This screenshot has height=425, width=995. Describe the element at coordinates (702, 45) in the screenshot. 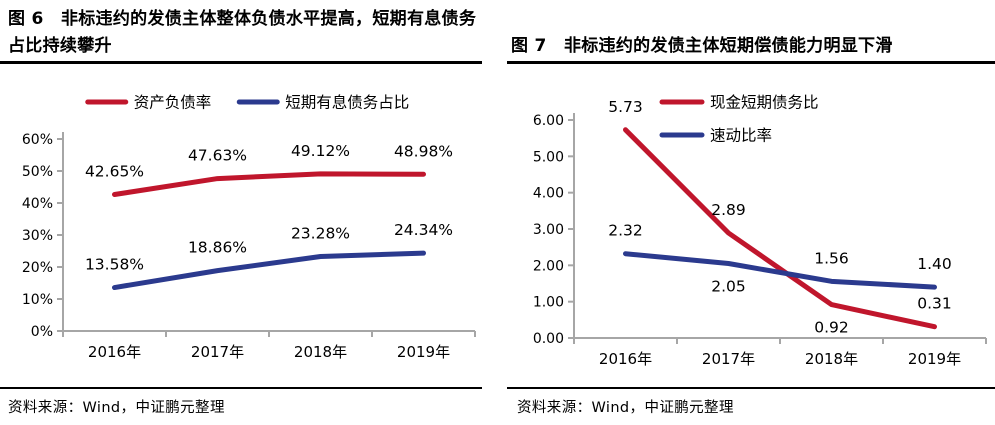

I see `figure-7-title: 图 7 非标违约的发债主体短期偿债能力明显下滑` at that location.